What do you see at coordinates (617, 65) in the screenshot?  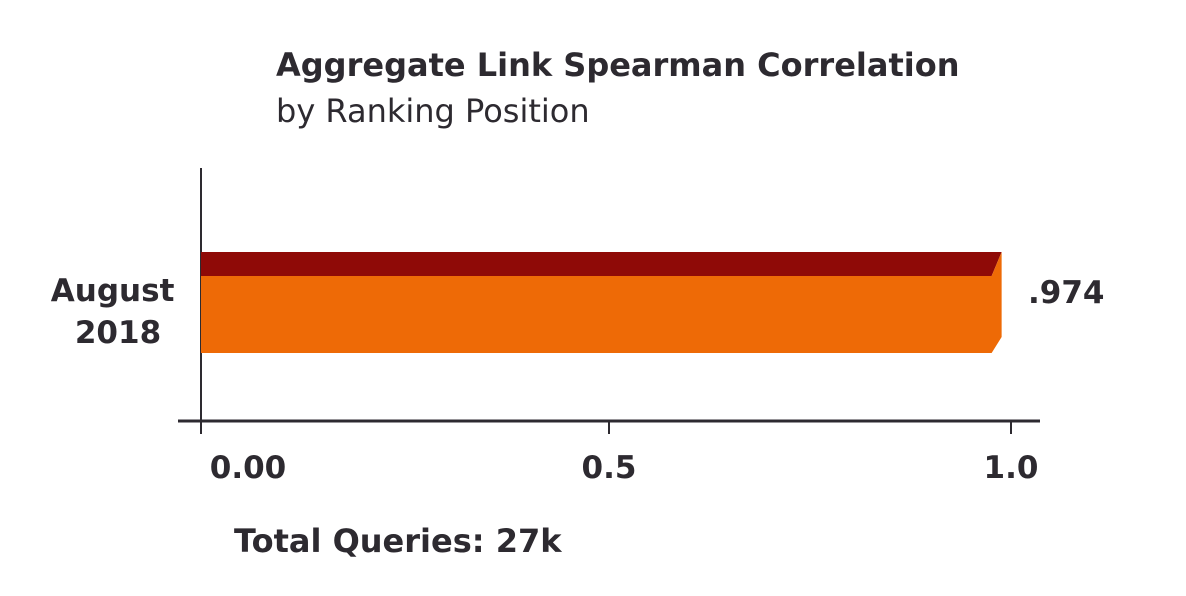 I see `chart-title: Aggregate Link Spearman Correlation` at bounding box center [617, 65].